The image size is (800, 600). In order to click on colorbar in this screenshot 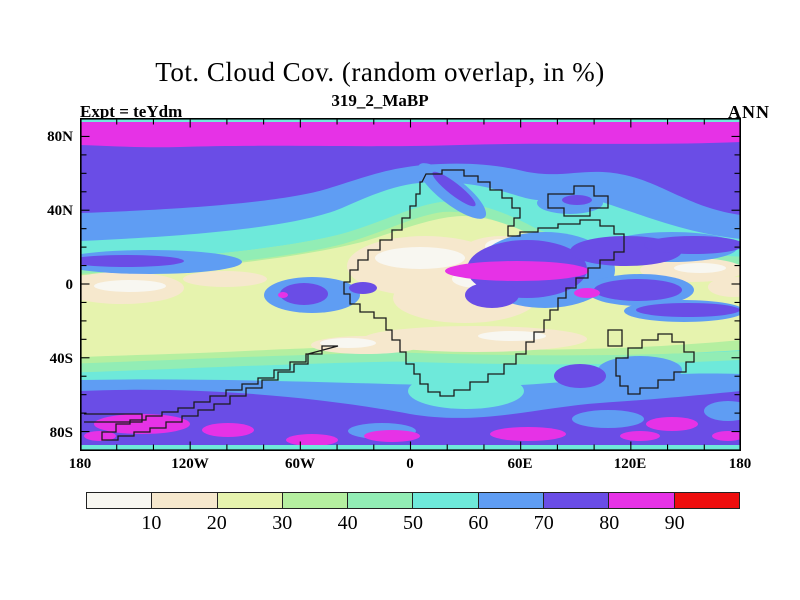, I will do `click(413, 500)`.